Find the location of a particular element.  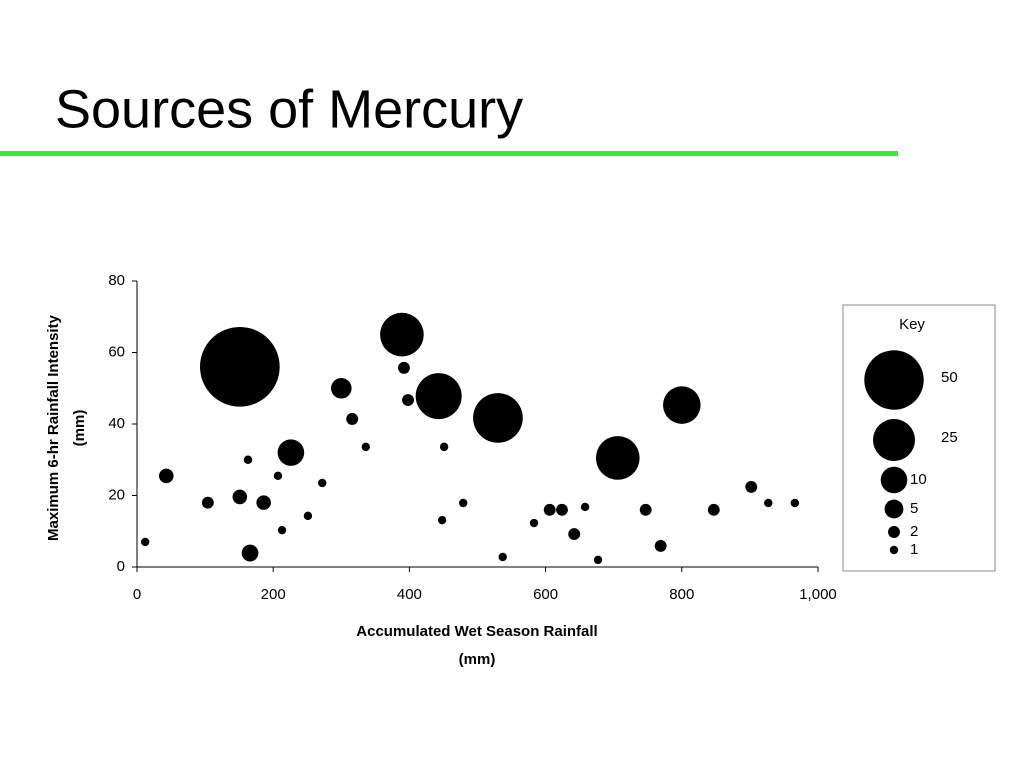

x-axis-label: (mm) is located at coordinates (477, 659).